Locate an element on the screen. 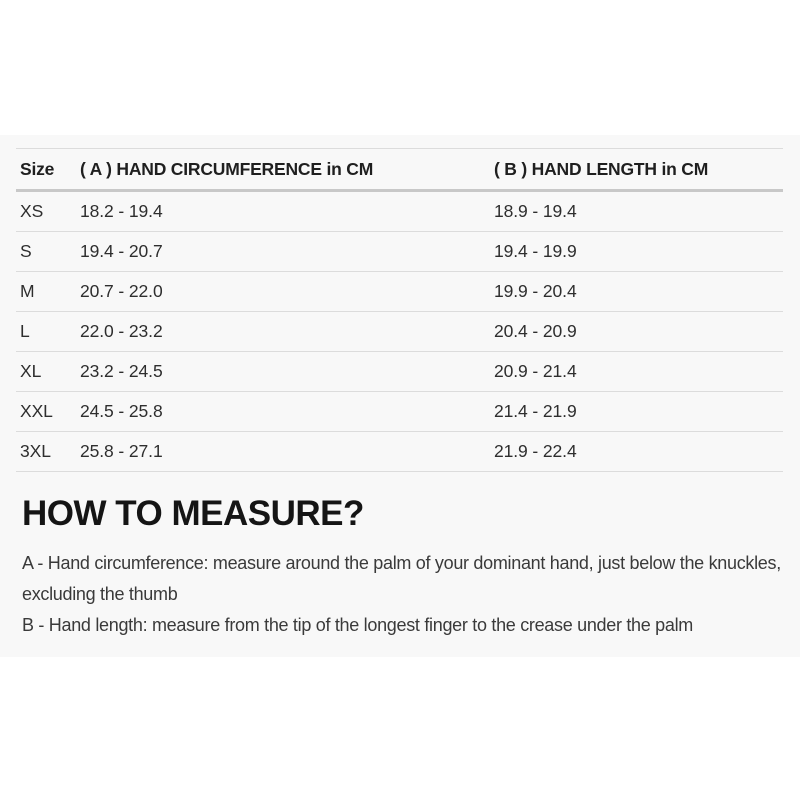 This screenshot has height=800, width=800. table-row: XS 18.2 - 19.4 18.9 - 19.4 is located at coordinates (399, 211).